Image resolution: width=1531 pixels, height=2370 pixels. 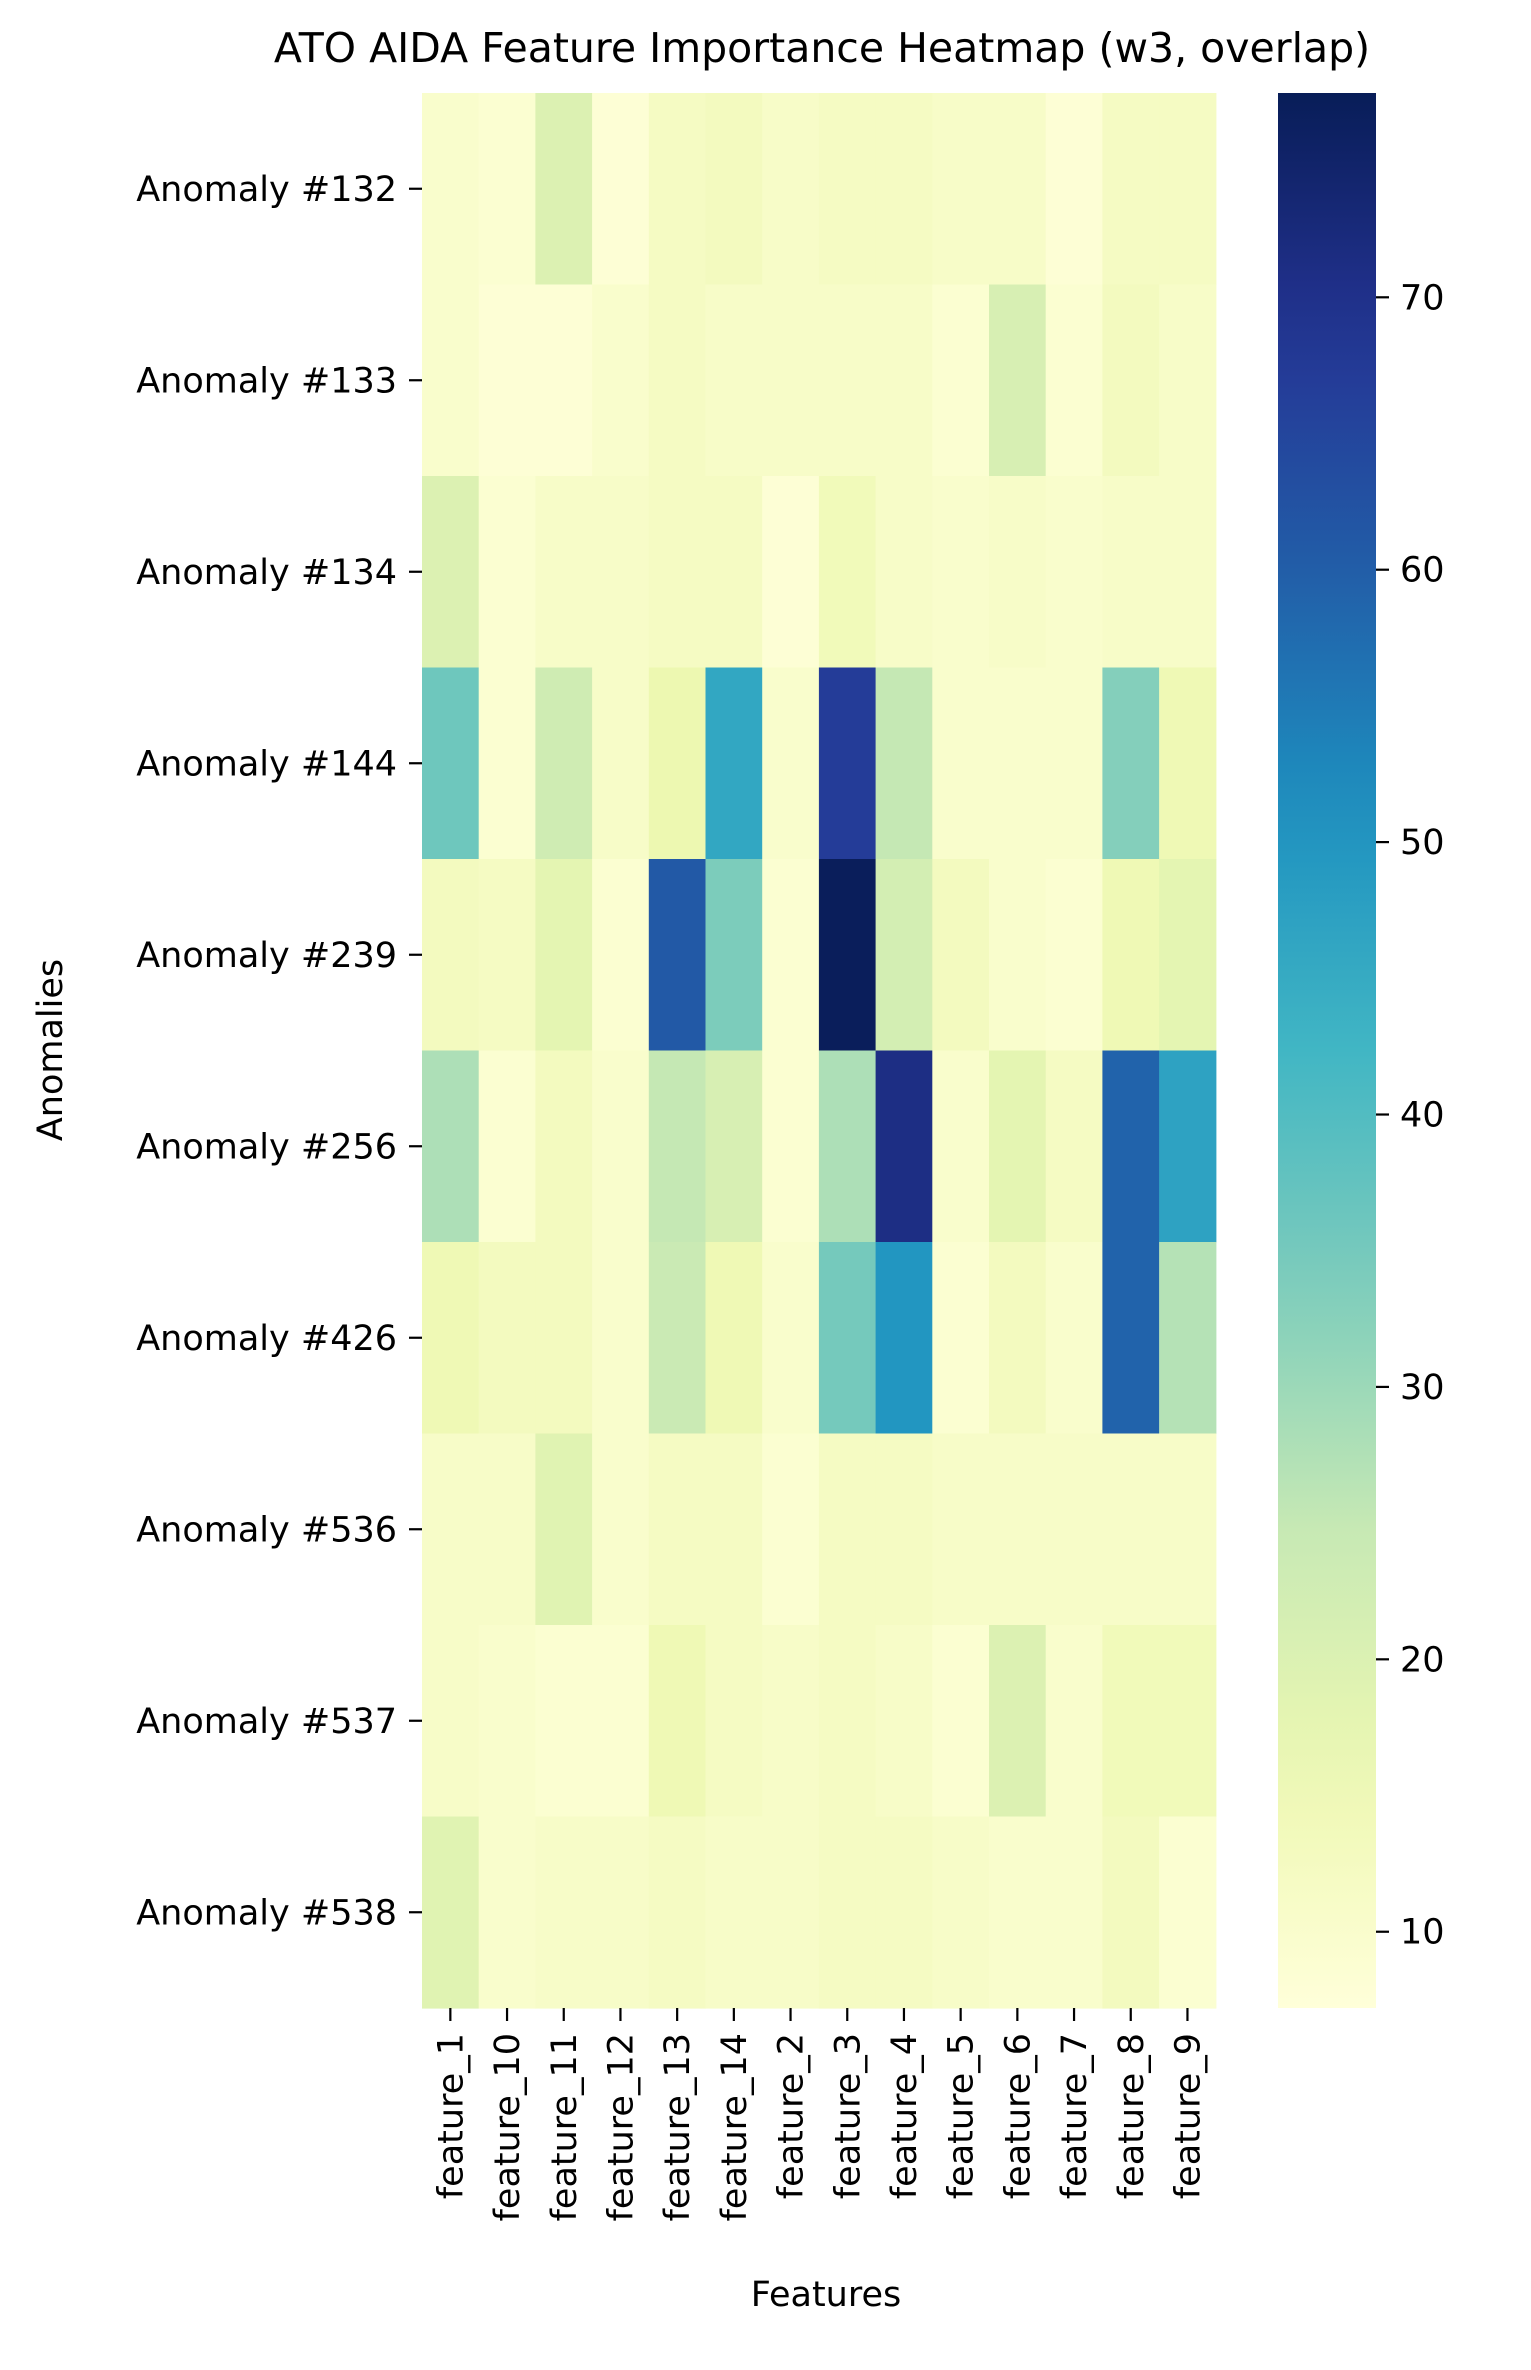 I want to click on y-tick-label: Anomaly #538, so click(x=266, y=1913).